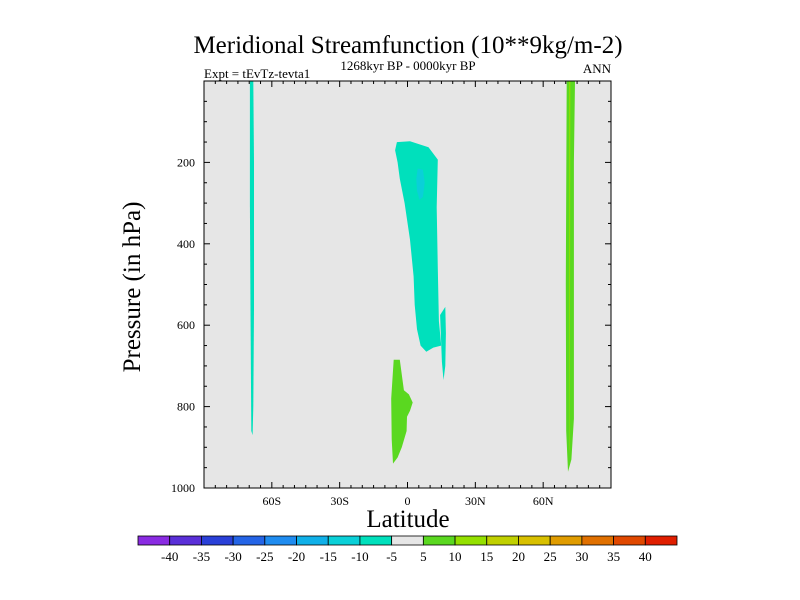 The image size is (800, 600). What do you see at coordinates (486, 556) in the screenshot?
I see `colorbar-label: 15` at bounding box center [486, 556].